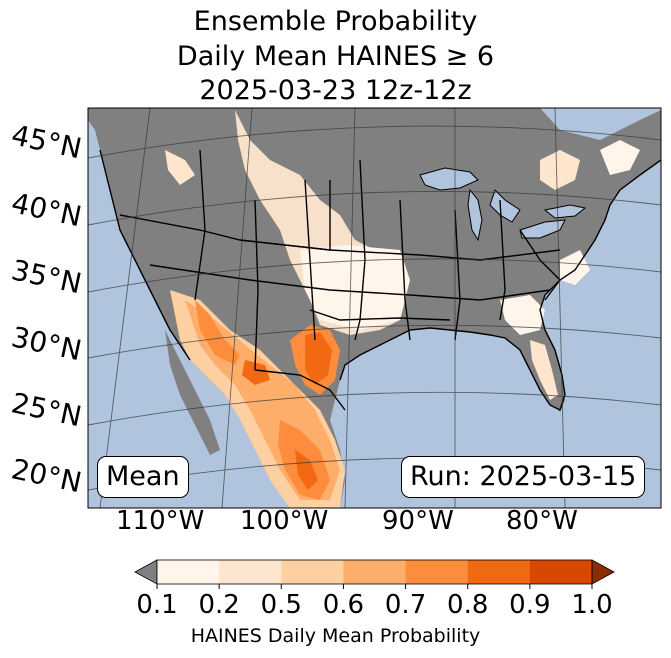 The width and height of the screenshot is (671, 658). What do you see at coordinates (335, 636) in the screenshot?
I see `colorbar-label: HAINES Daily Mean Probability` at bounding box center [335, 636].